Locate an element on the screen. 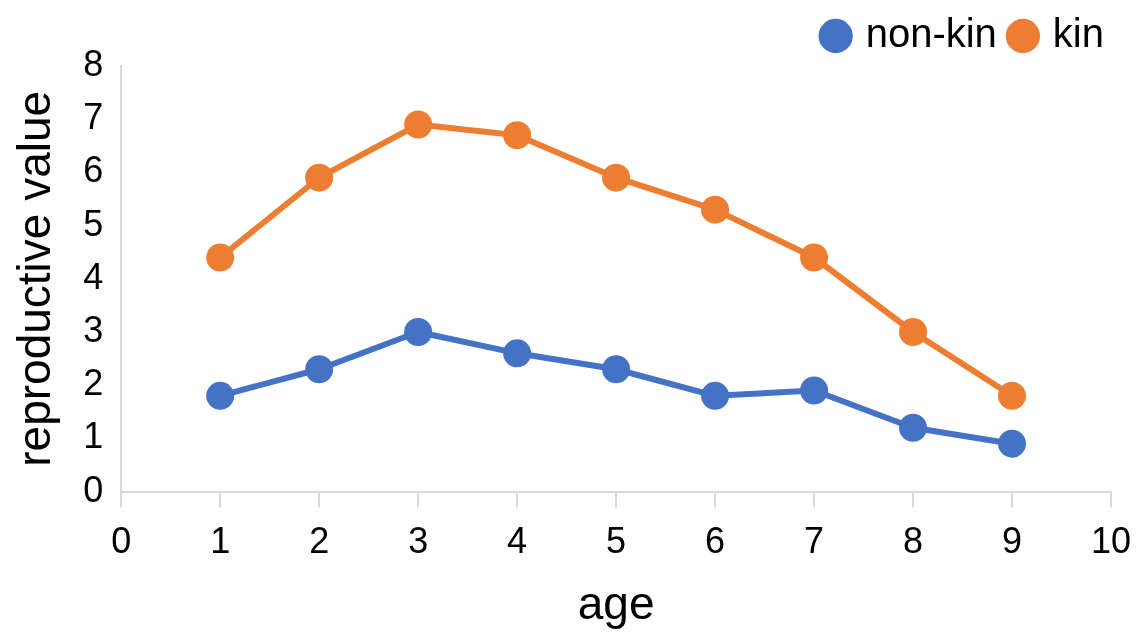 The width and height of the screenshot is (1145, 634). legend-label: kin is located at coordinates (1078, 33).